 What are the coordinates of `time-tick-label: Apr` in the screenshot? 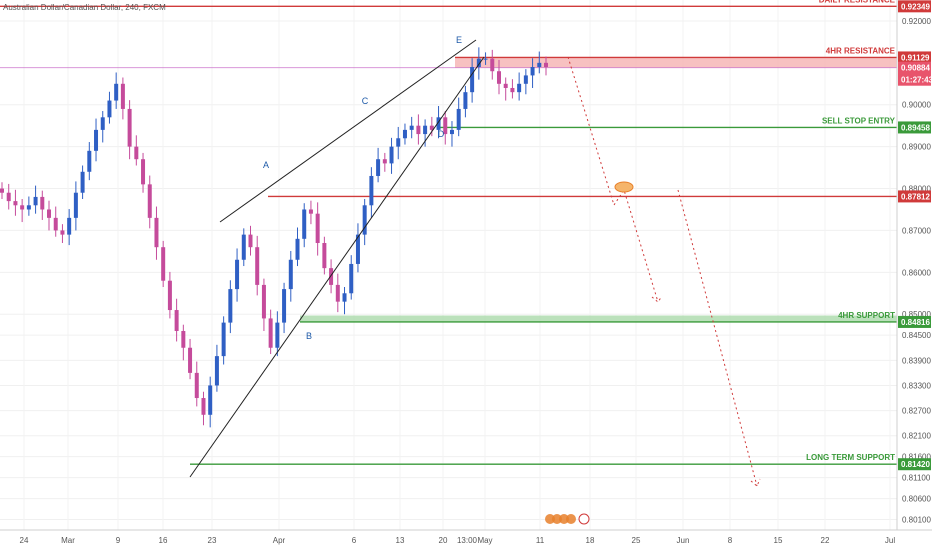 It's located at (279, 540).